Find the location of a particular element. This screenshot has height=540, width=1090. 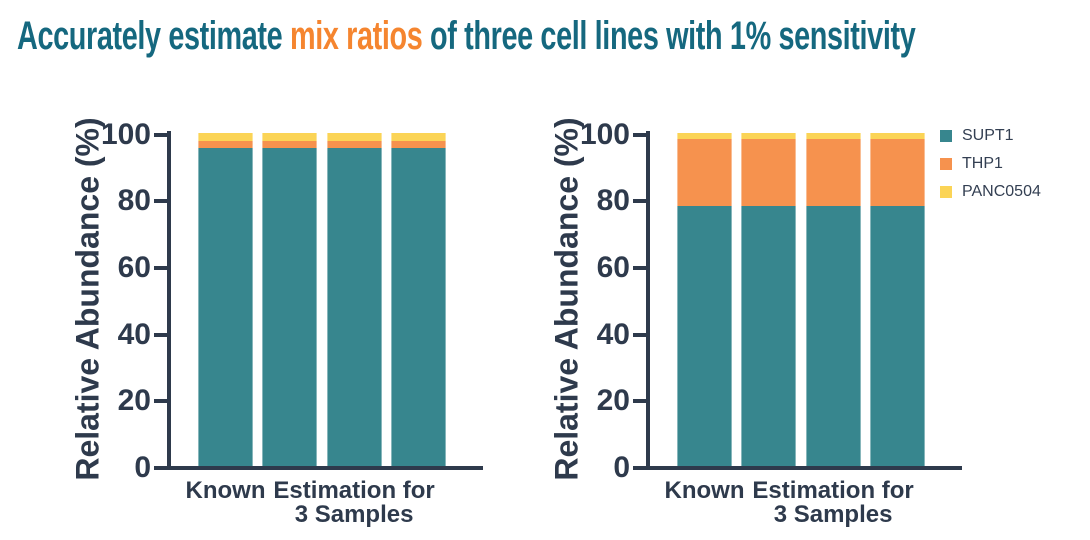

legend-swatch-thp1 is located at coordinates (946, 164).